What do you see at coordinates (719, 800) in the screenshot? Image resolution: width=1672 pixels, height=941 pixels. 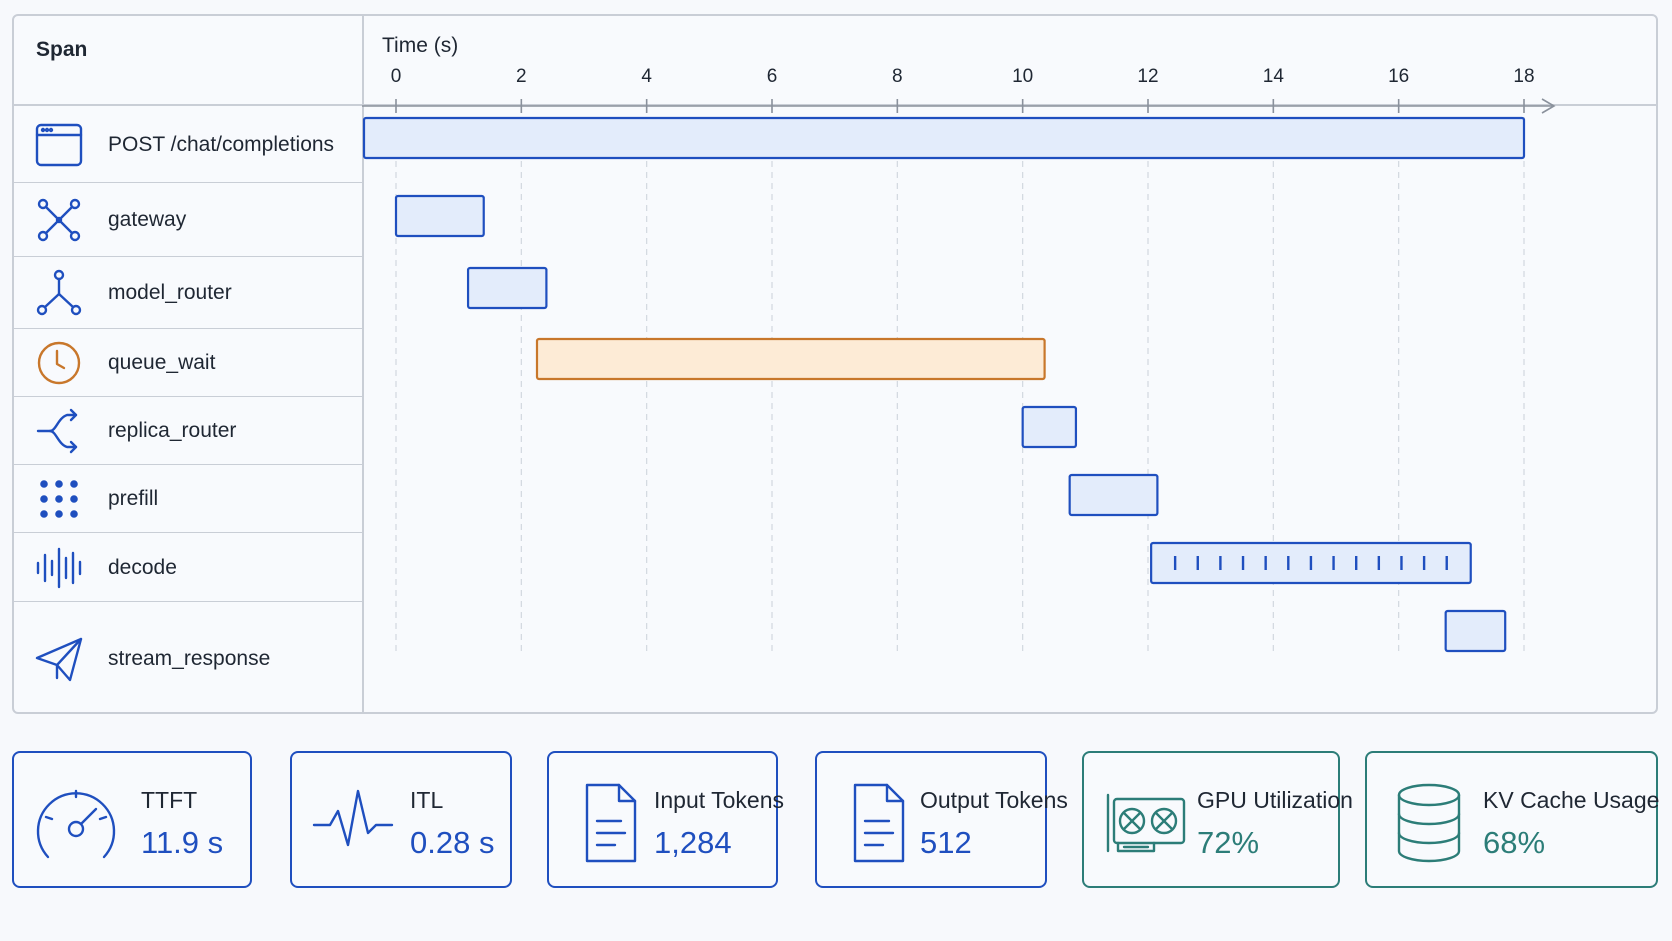 I see `metric-label: Input Tokens` at bounding box center [719, 800].